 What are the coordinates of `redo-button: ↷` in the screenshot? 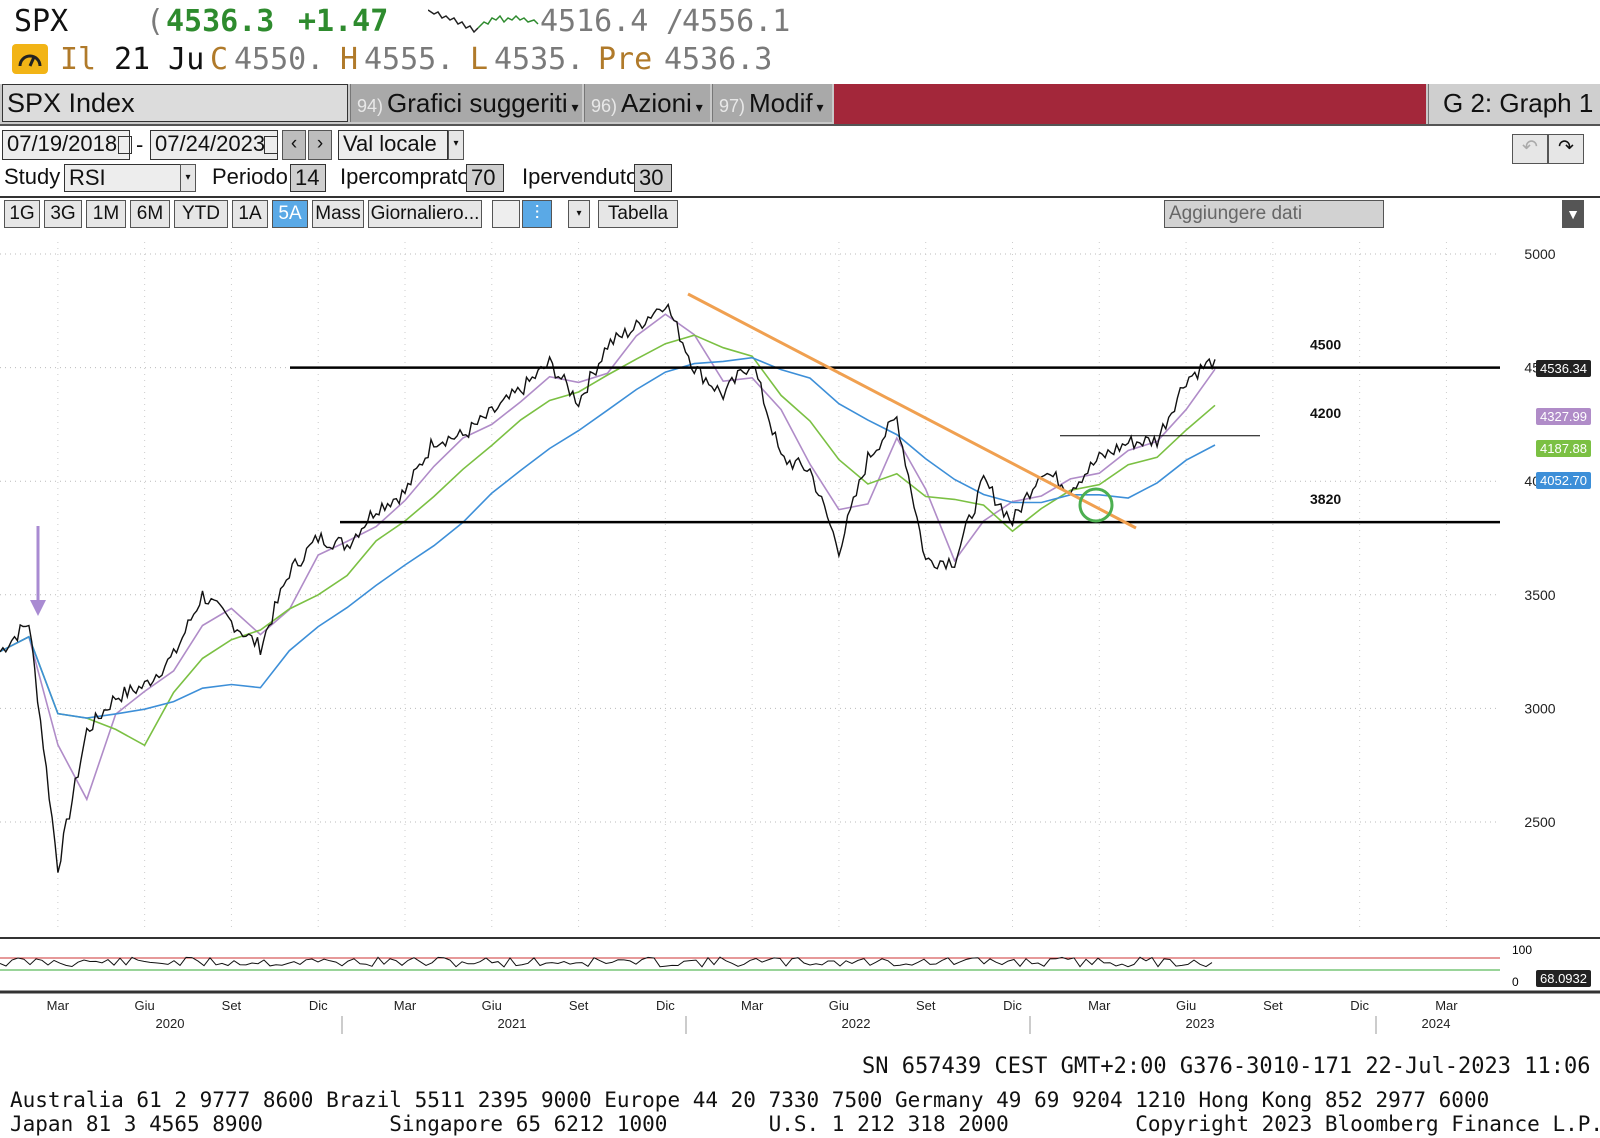 It's located at (1566, 149).